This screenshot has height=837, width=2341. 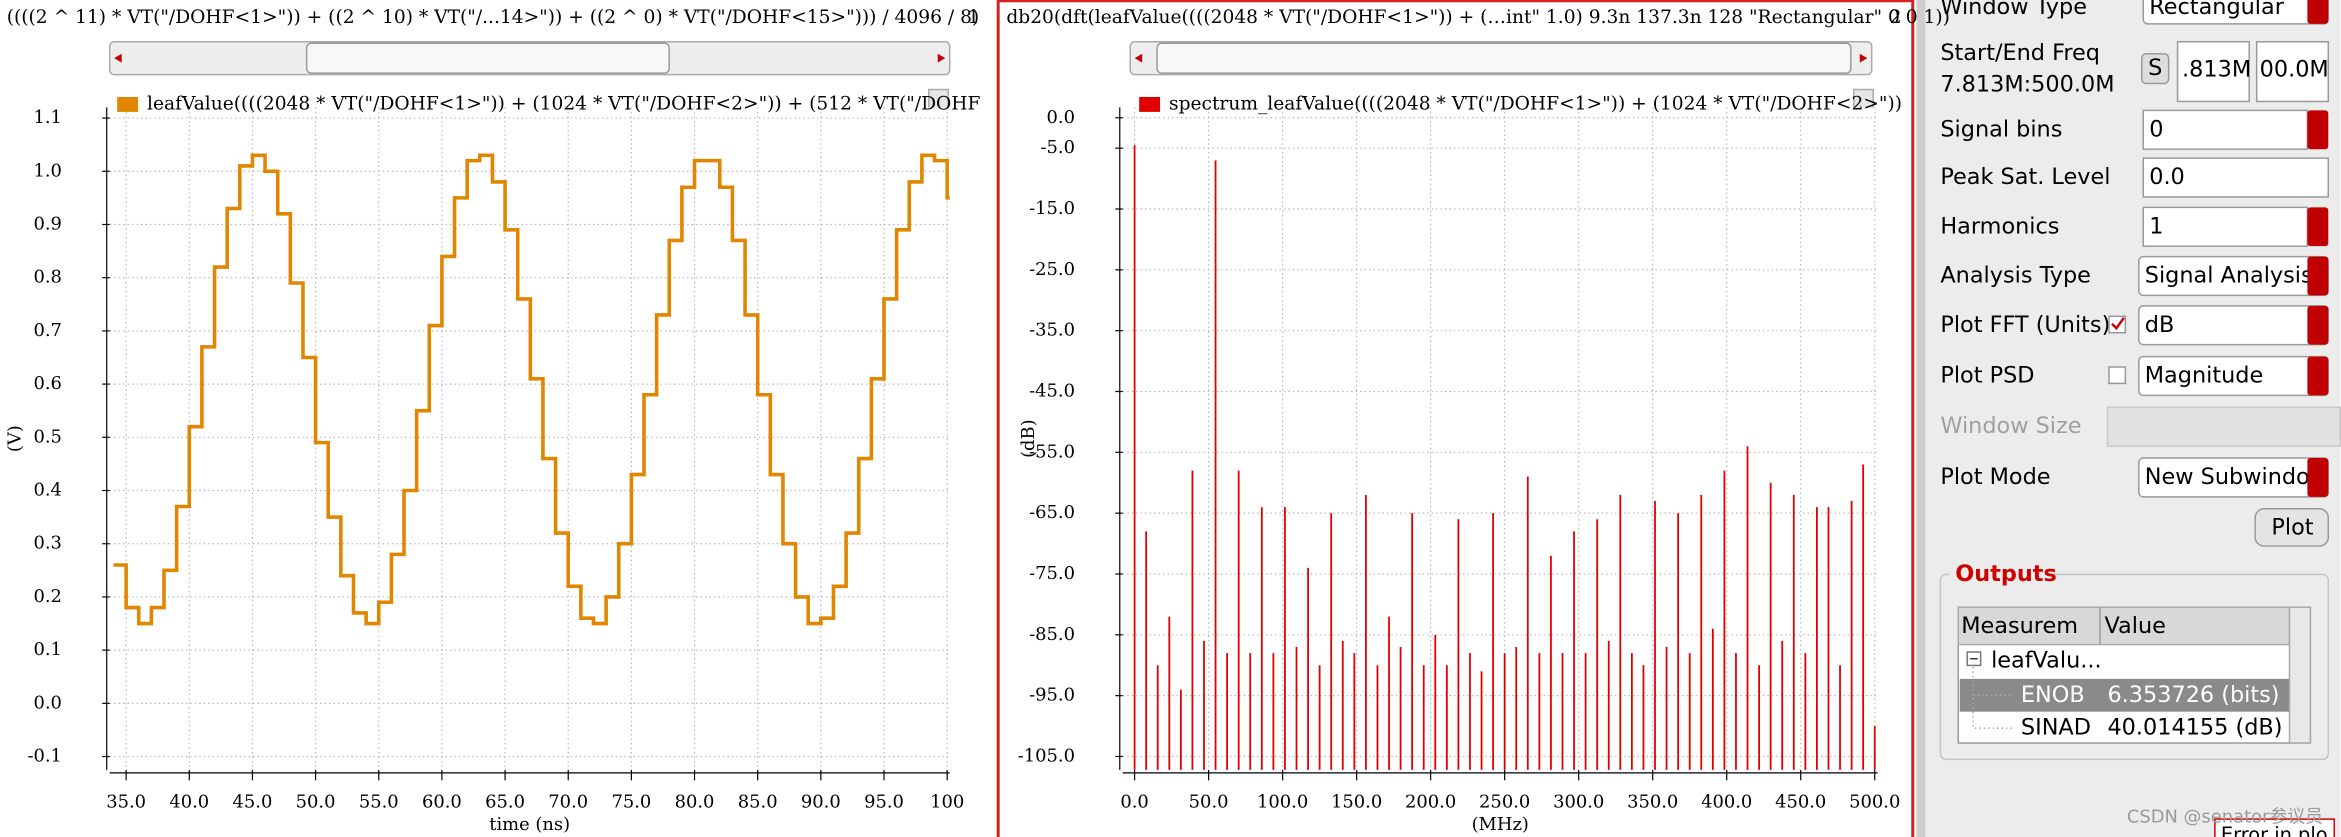 I want to click on label: Harmonics, so click(x=1999, y=226).